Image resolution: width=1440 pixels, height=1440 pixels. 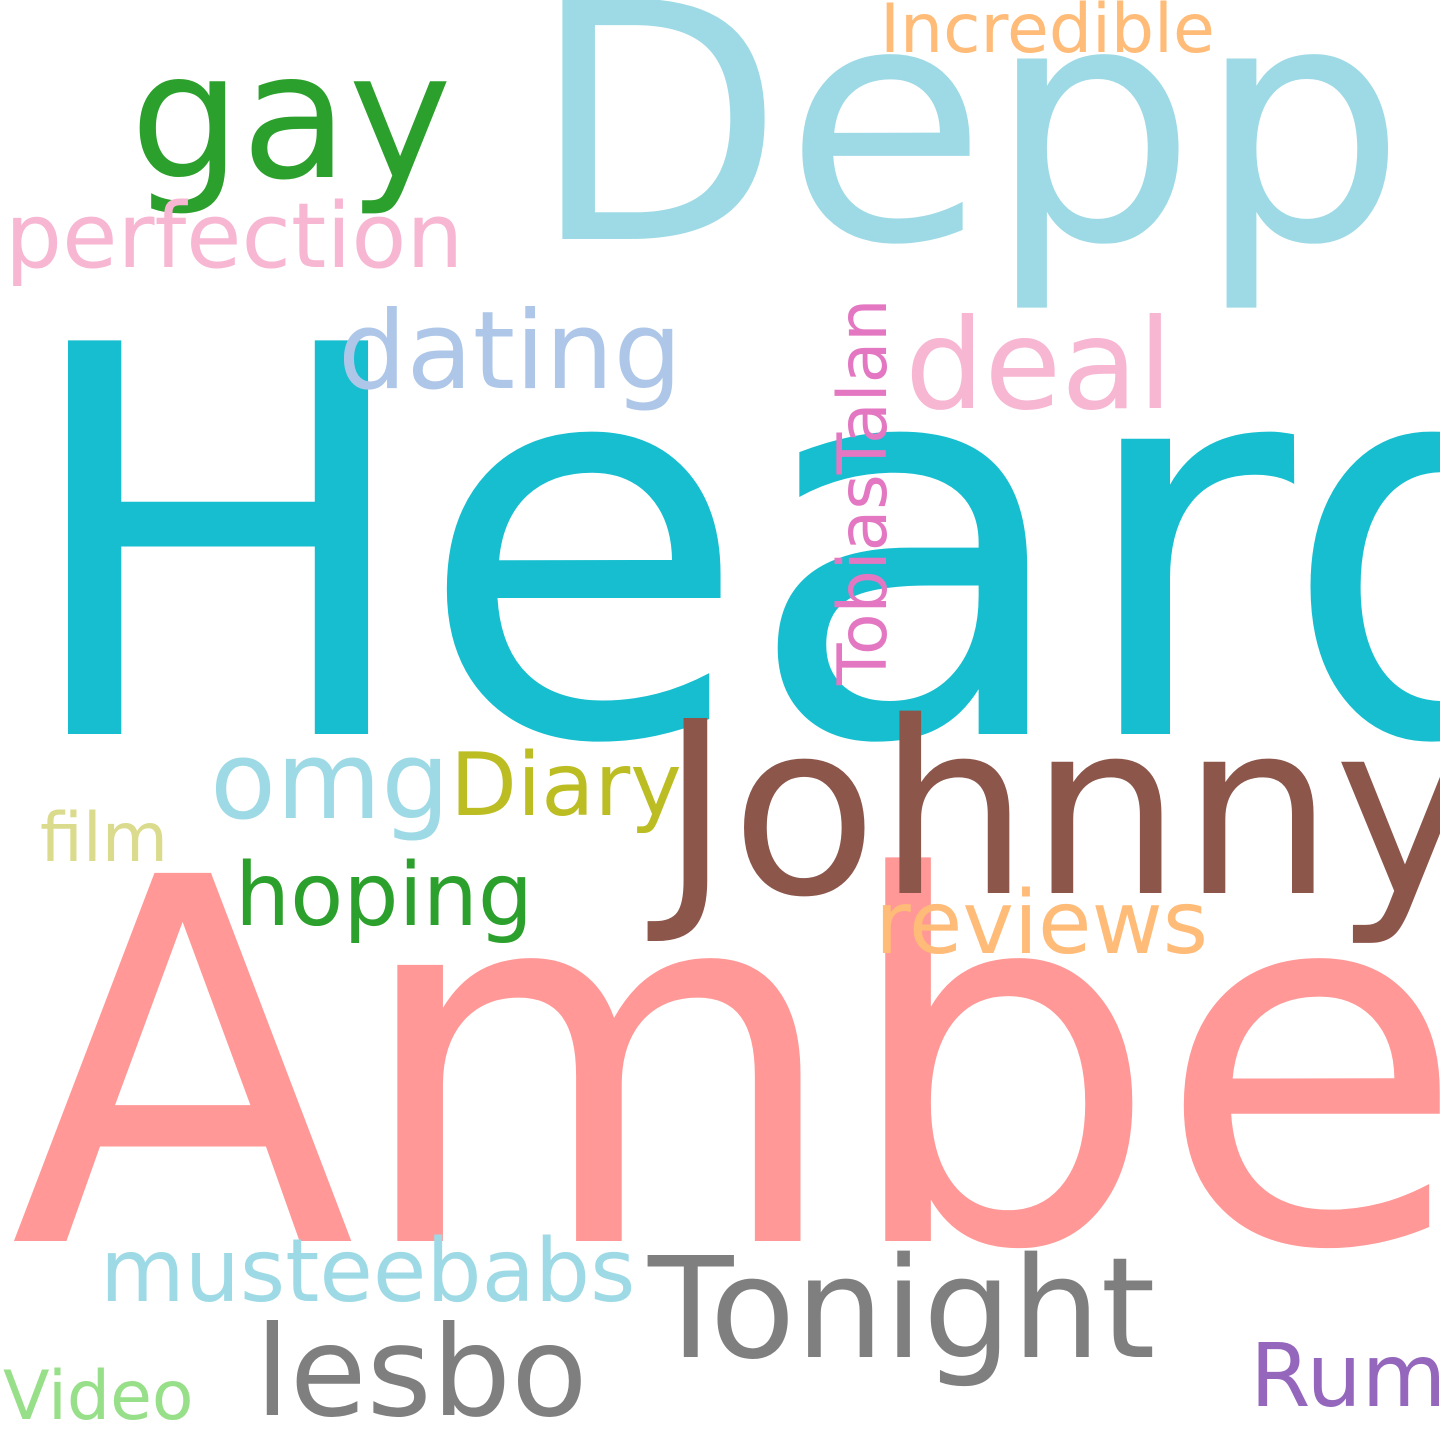 What do you see at coordinates (291, 117) in the screenshot?
I see `word-gay: gay` at bounding box center [291, 117].